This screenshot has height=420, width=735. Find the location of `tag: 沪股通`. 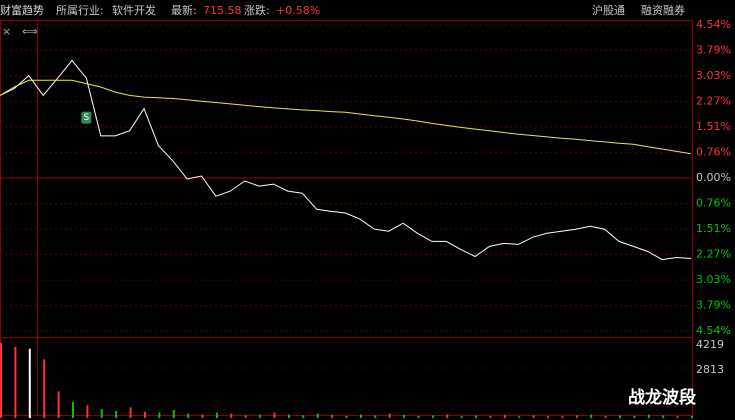

tag: 沪股通 is located at coordinates (608, 10).